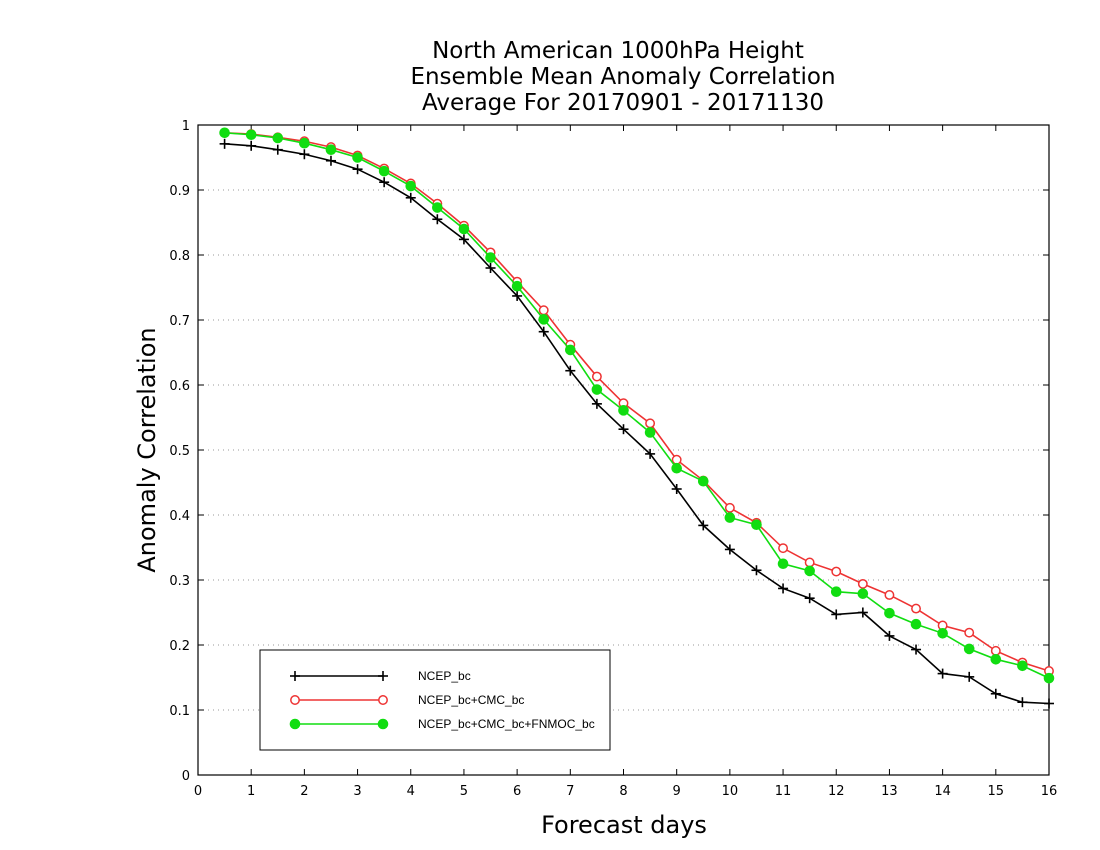 The image size is (1100, 850). Describe the element at coordinates (444, 676) in the screenshot. I see `legend-label: NCEP_bc` at that location.